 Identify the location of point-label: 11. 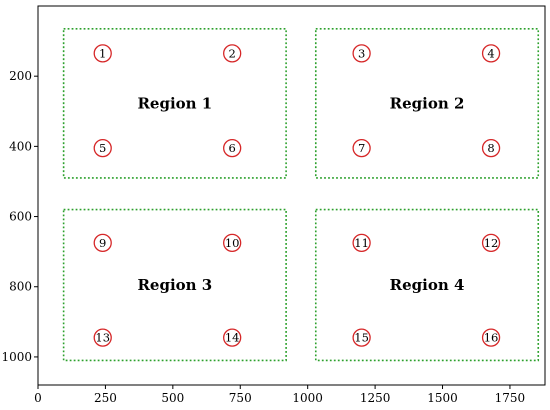
(361, 243).